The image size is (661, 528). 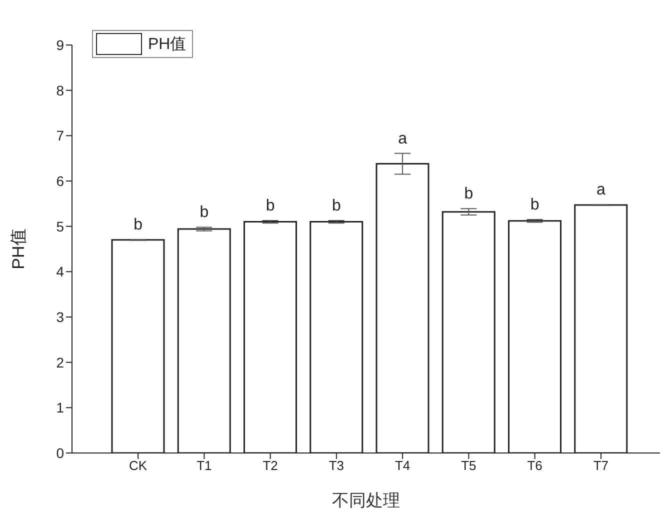 What do you see at coordinates (60, 452) in the screenshot?
I see `y-tick-label: 0` at bounding box center [60, 452].